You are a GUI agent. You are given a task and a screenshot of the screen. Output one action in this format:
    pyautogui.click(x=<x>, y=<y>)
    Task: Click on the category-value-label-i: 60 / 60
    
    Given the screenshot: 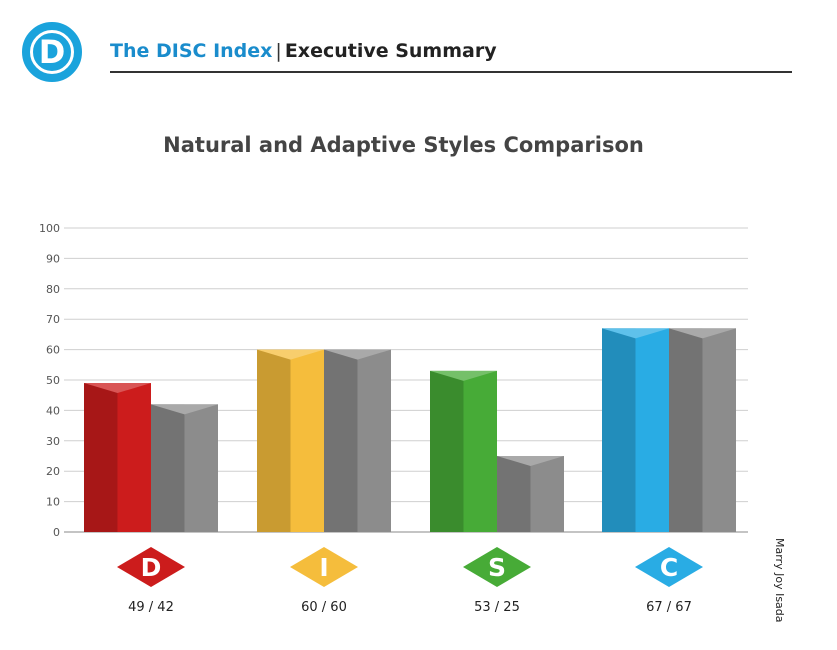 What is the action you would take?
    pyautogui.click(x=324, y=607)
    